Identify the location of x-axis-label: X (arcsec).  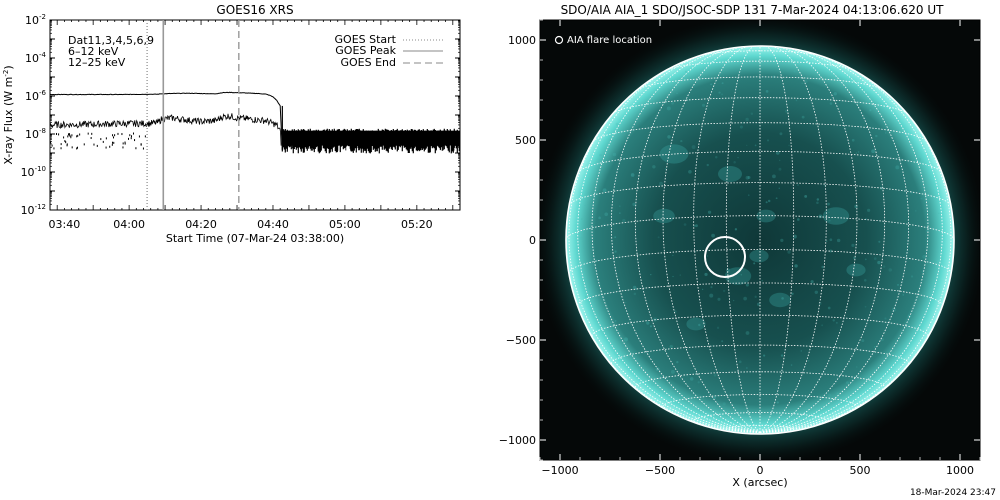
(759, 482).